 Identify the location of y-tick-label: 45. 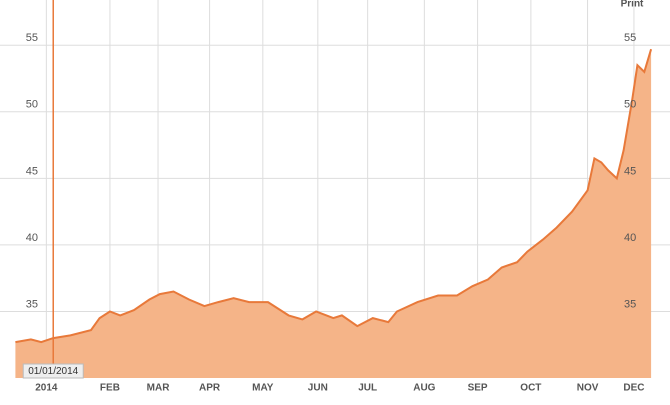
(32, 171).